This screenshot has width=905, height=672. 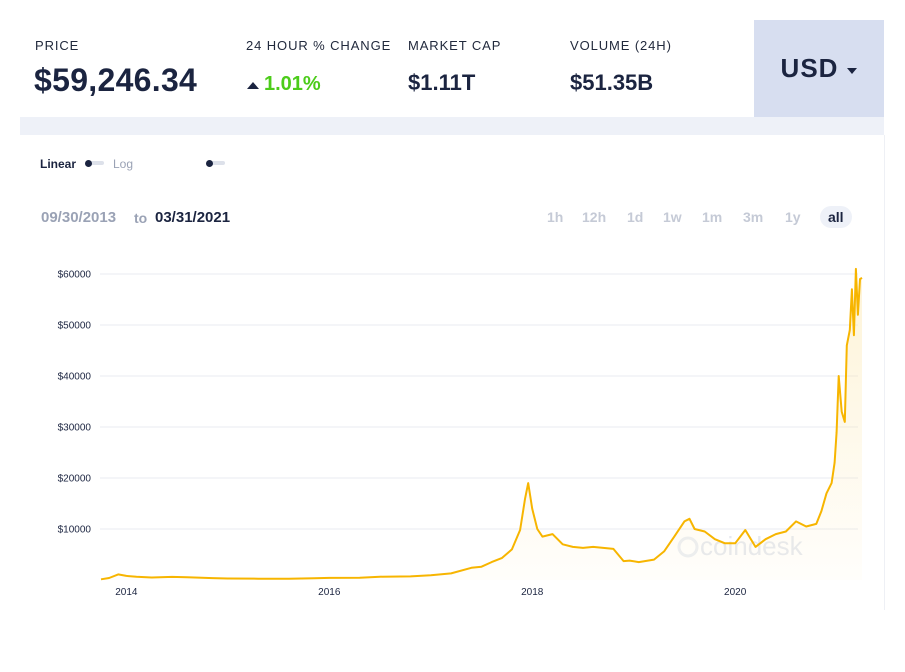 What do you see at coordinates (123, 164) in the screenshot?
I see `log-label: Log` at bounding box center [123, 164].